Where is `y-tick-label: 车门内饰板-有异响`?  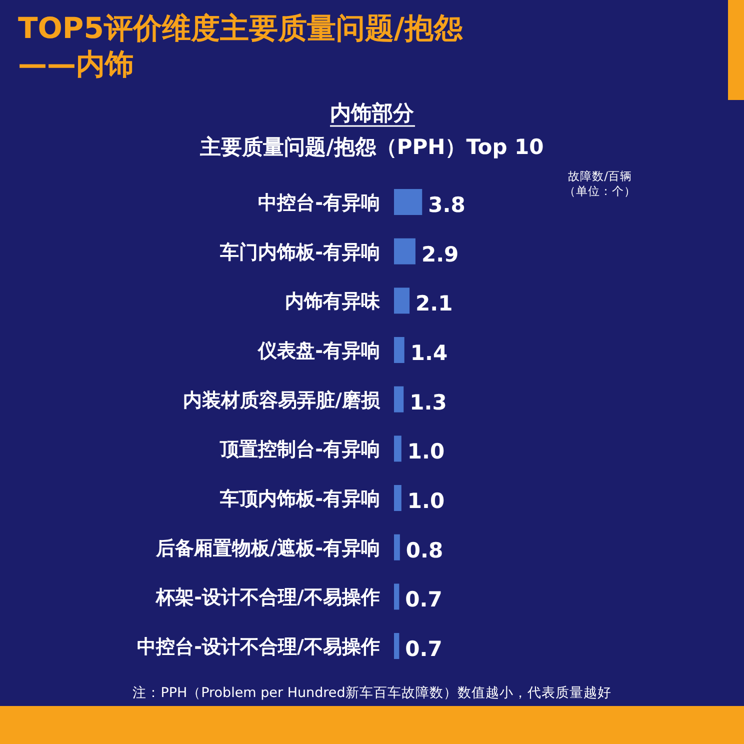 y-tick-label: 车门内饰板-有异响 is located at coordinates (299, 252).